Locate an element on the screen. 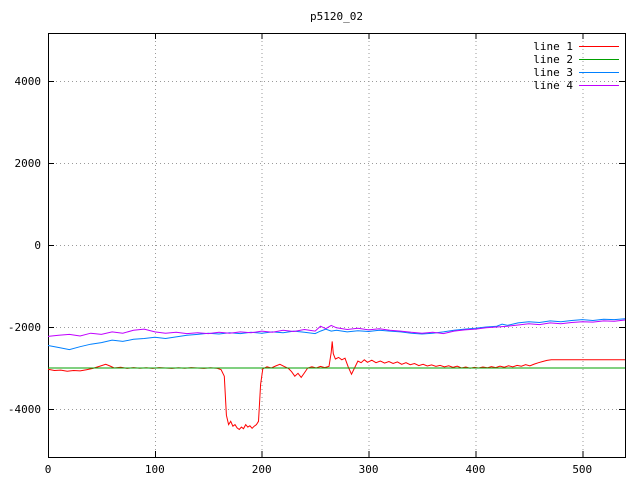 This screenshot has height=484, width=640. chart-title: p5120_02 is located at coordinates (336, 16).